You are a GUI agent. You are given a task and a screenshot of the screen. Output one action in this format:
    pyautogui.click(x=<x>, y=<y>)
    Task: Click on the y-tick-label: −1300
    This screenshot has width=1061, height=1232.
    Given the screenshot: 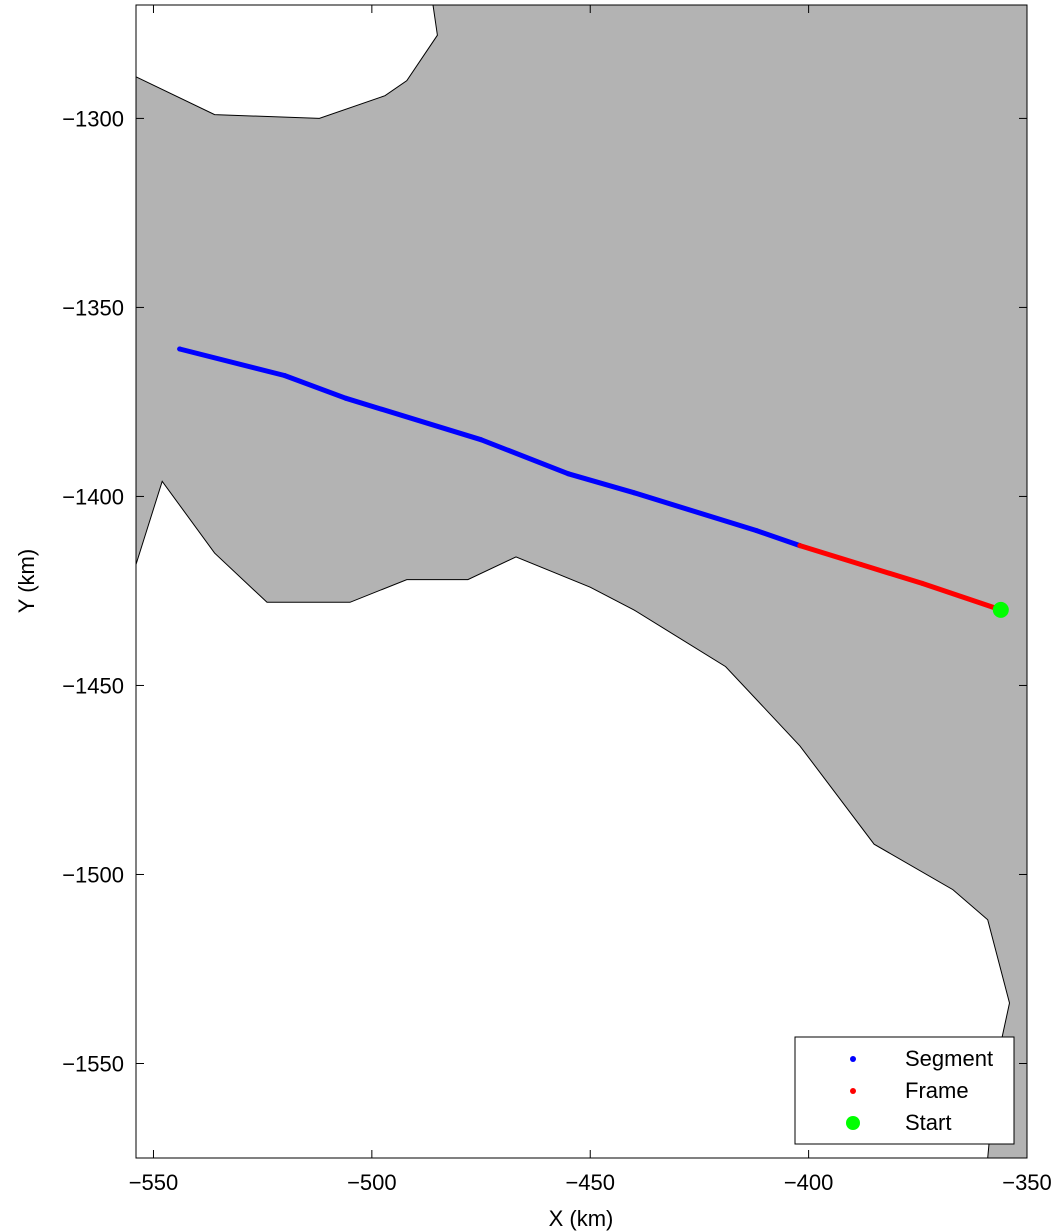 What is the action you would take?
    pyautogui.click(x=93, y=118)
    